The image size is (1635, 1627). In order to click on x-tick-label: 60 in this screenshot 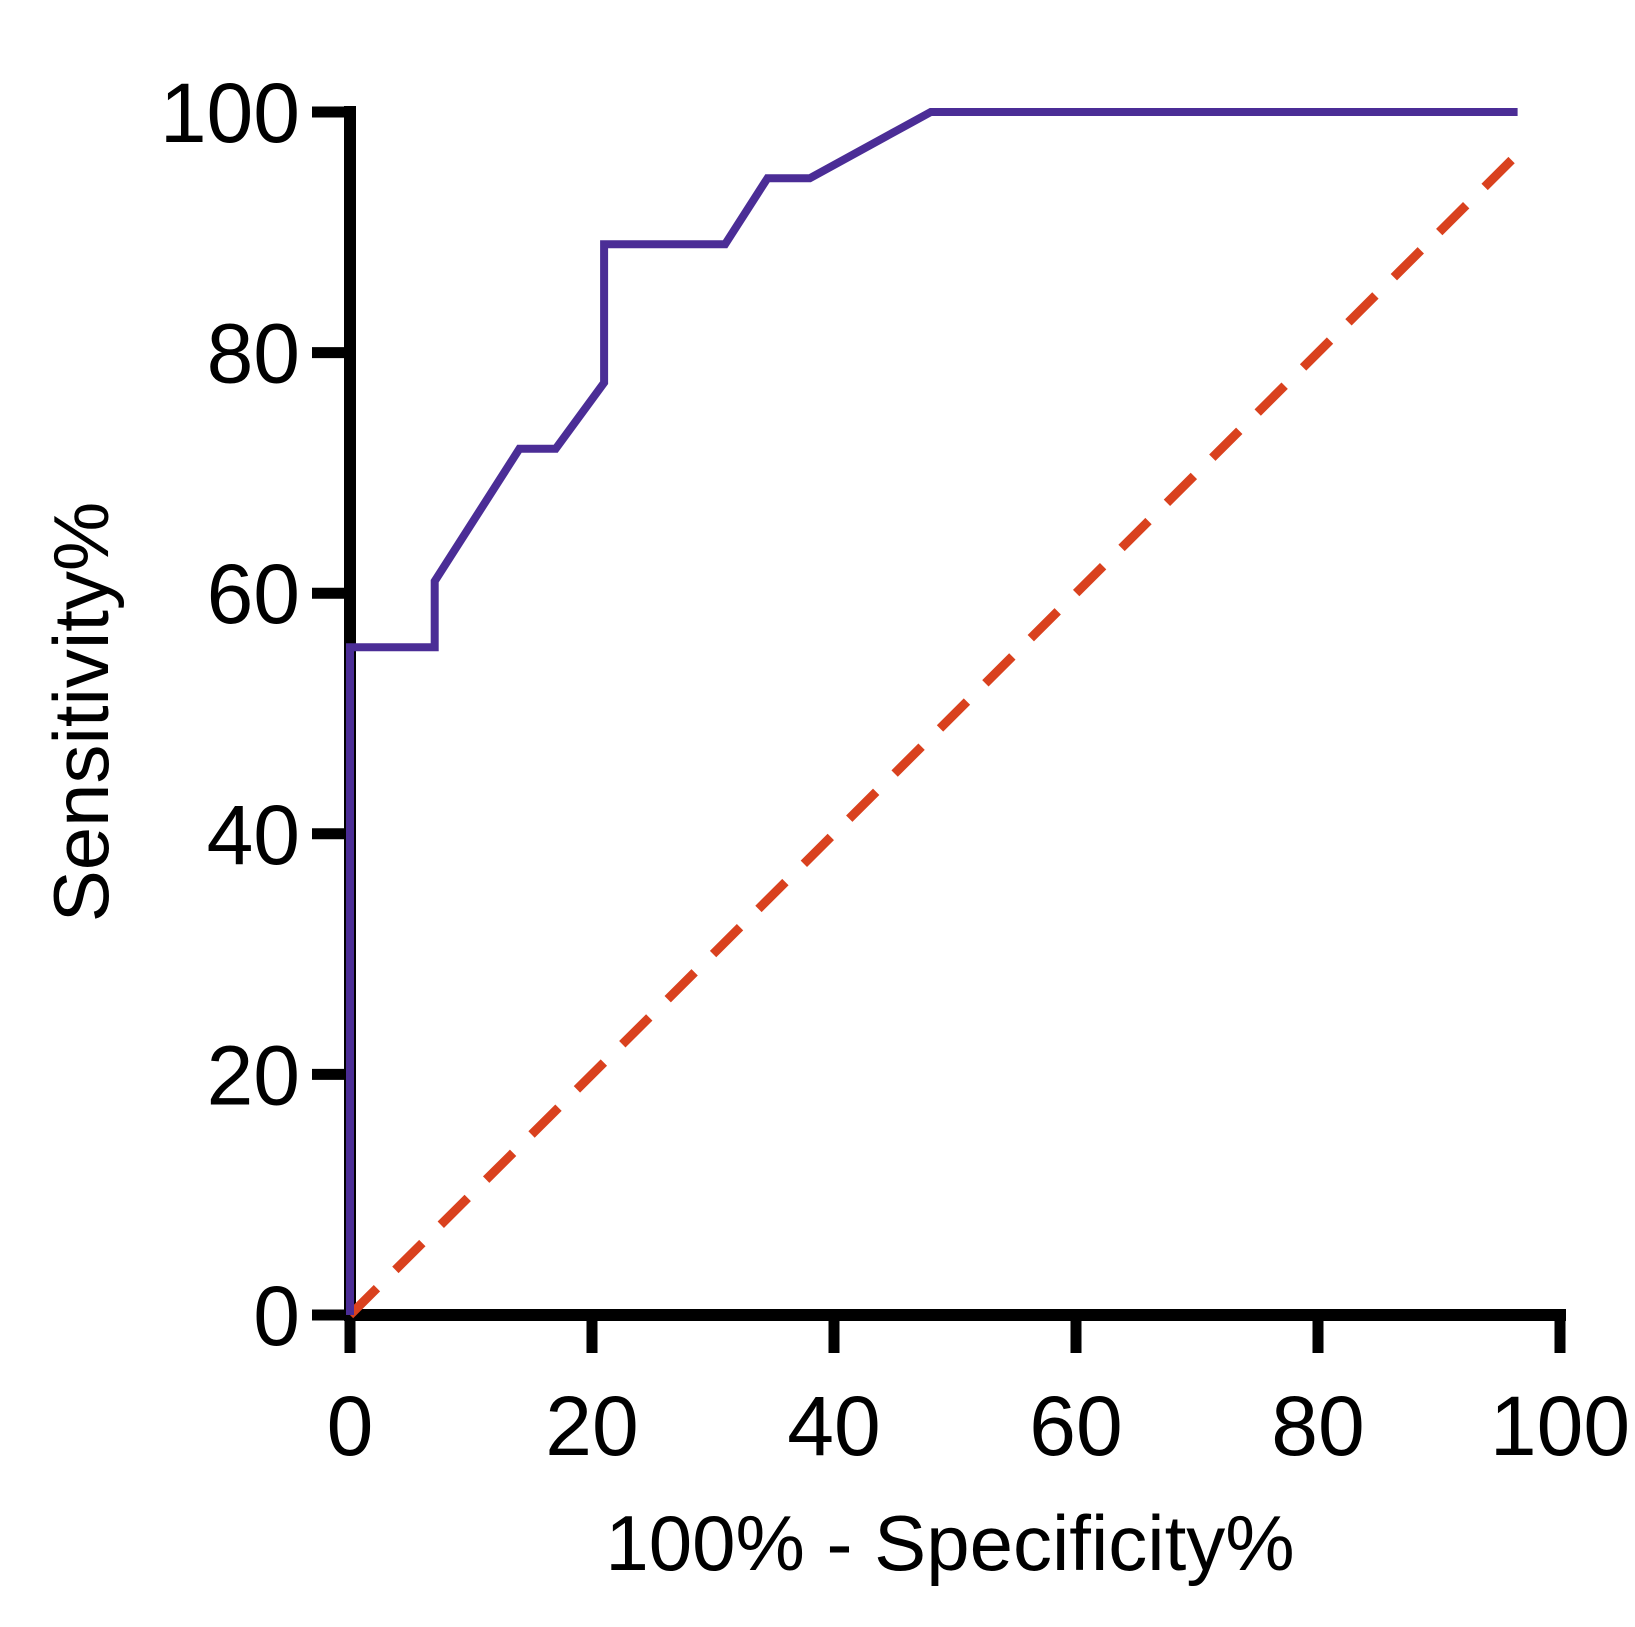, I will do `click(1075, 1426)`.